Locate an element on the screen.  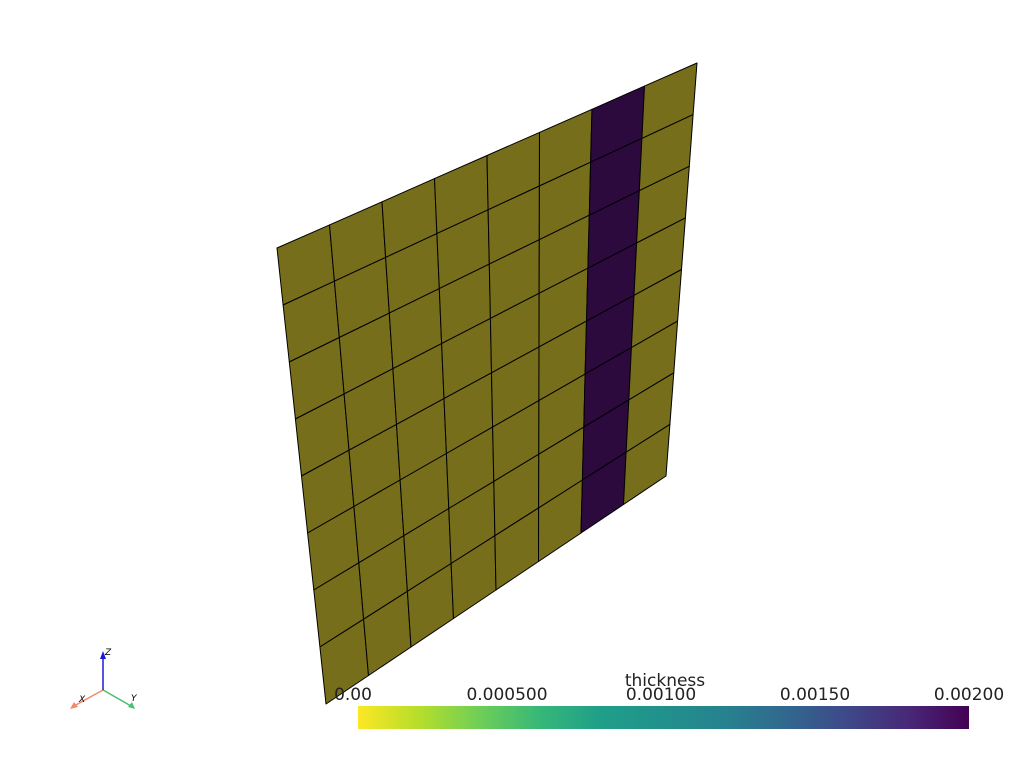
scalar-bar-title: thickness is located at coordinates (665, 681).